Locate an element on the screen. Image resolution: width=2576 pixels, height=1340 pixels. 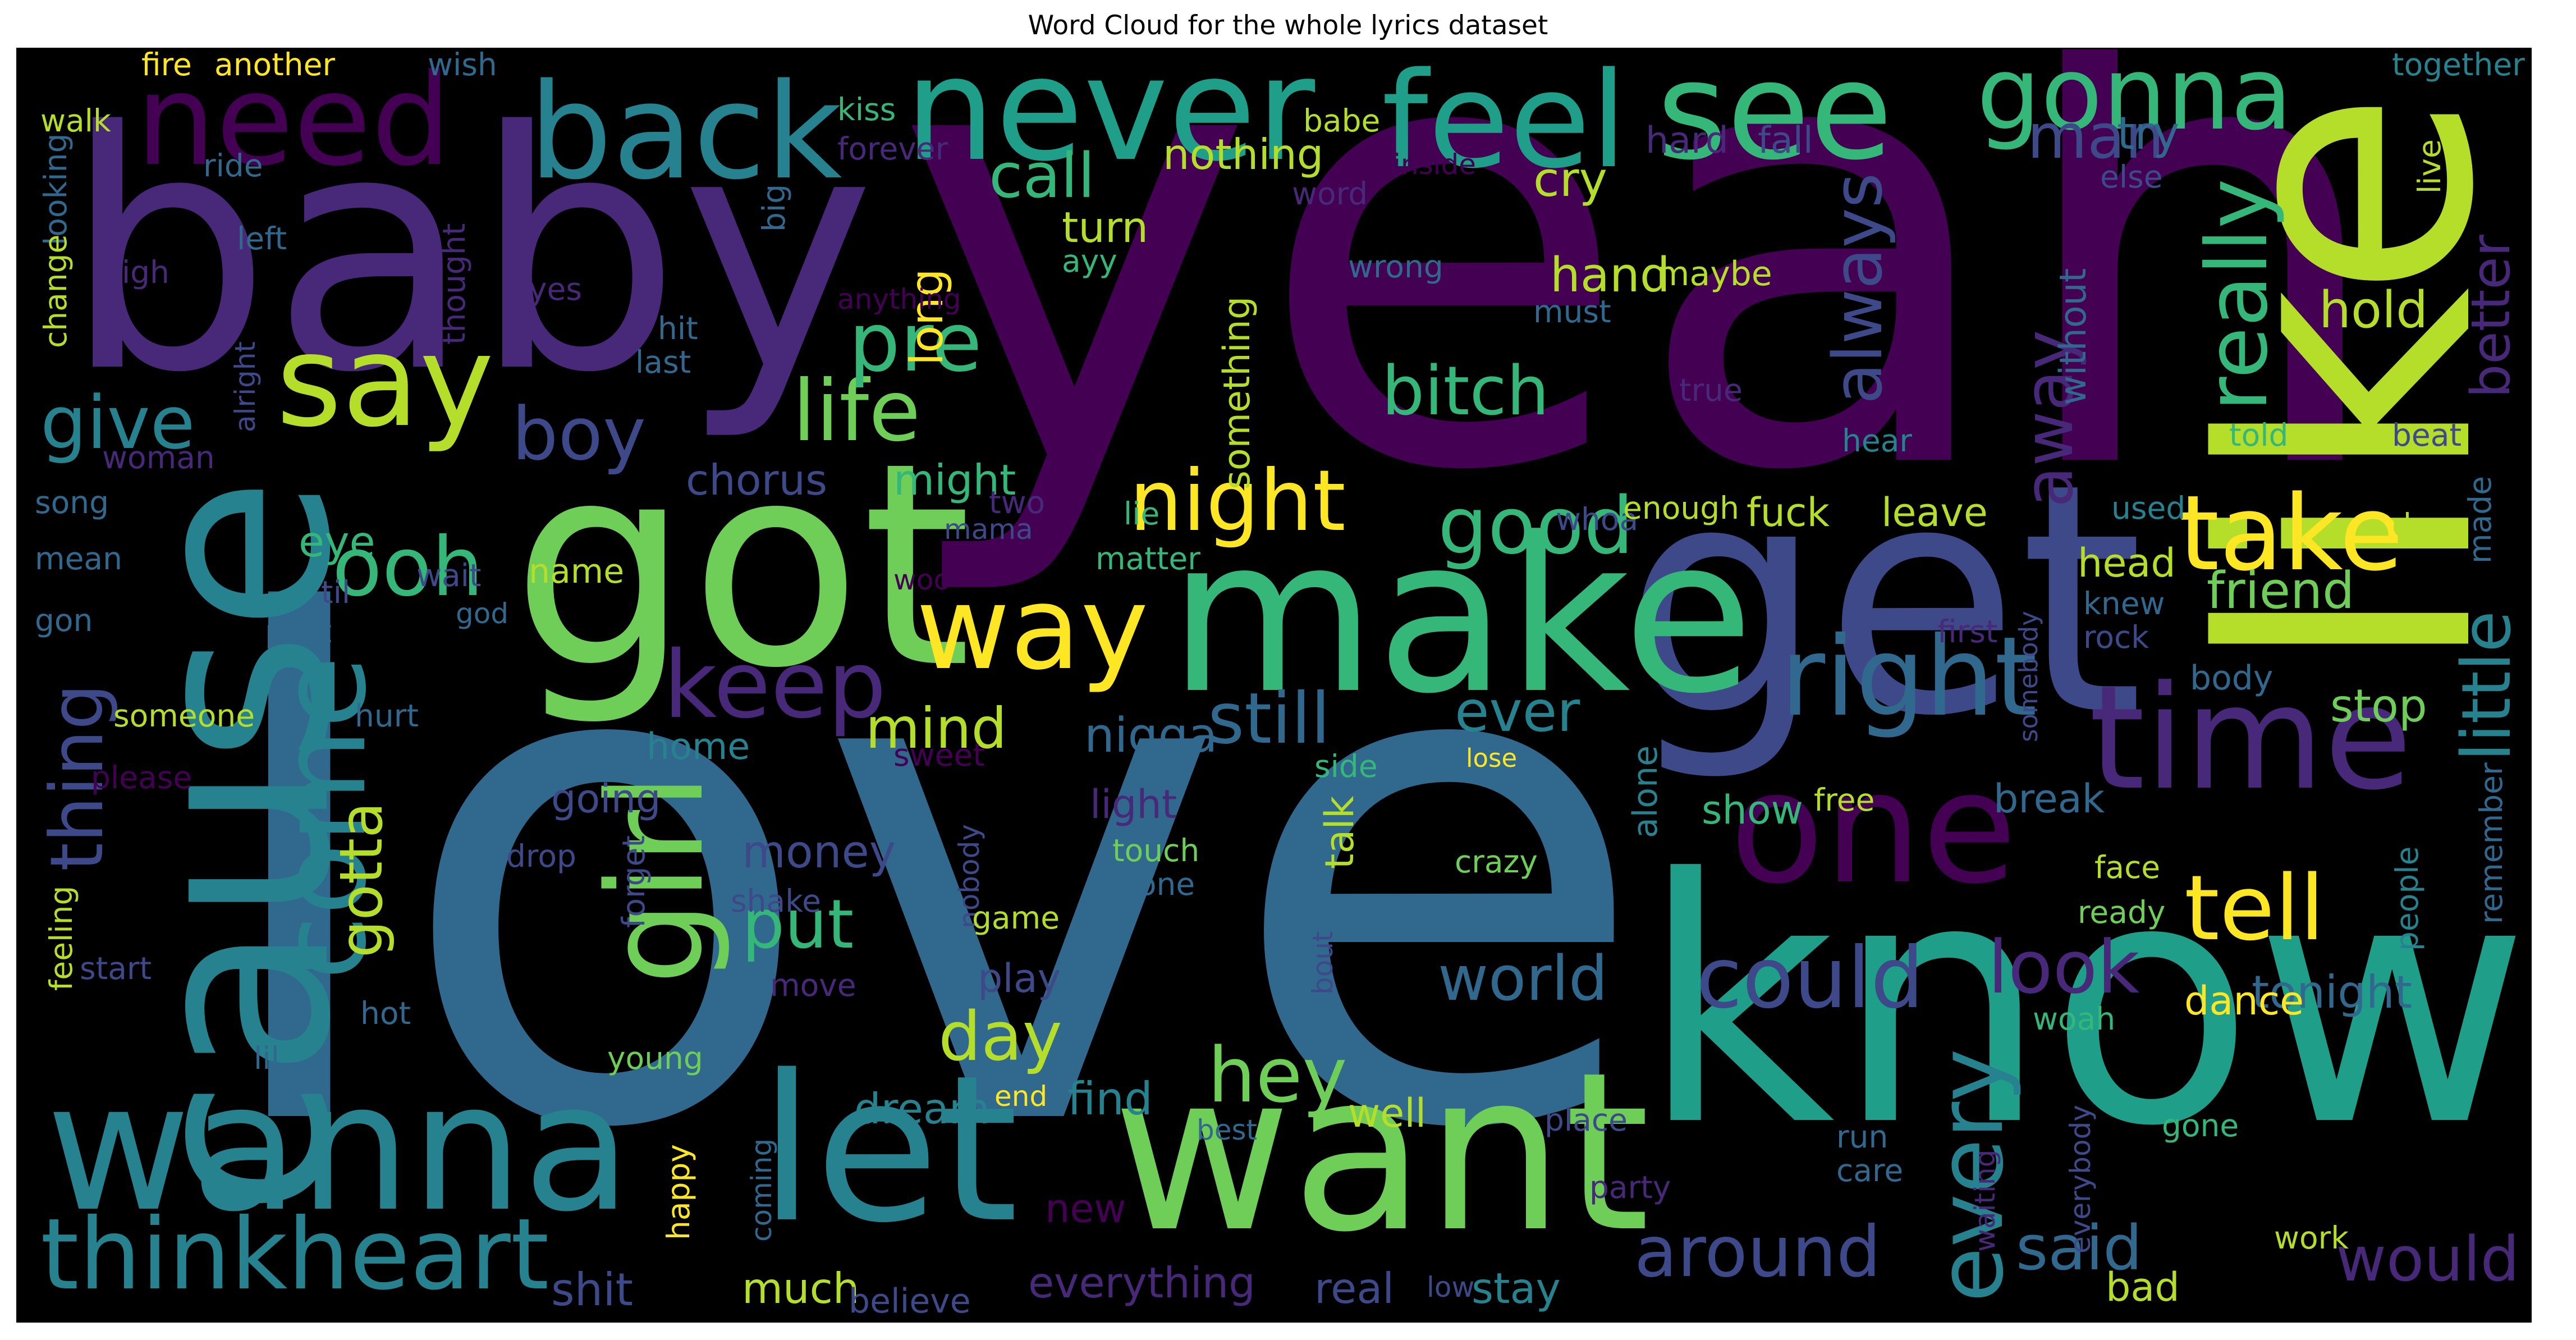
word-door: door is located at coordinates (2427, 525).